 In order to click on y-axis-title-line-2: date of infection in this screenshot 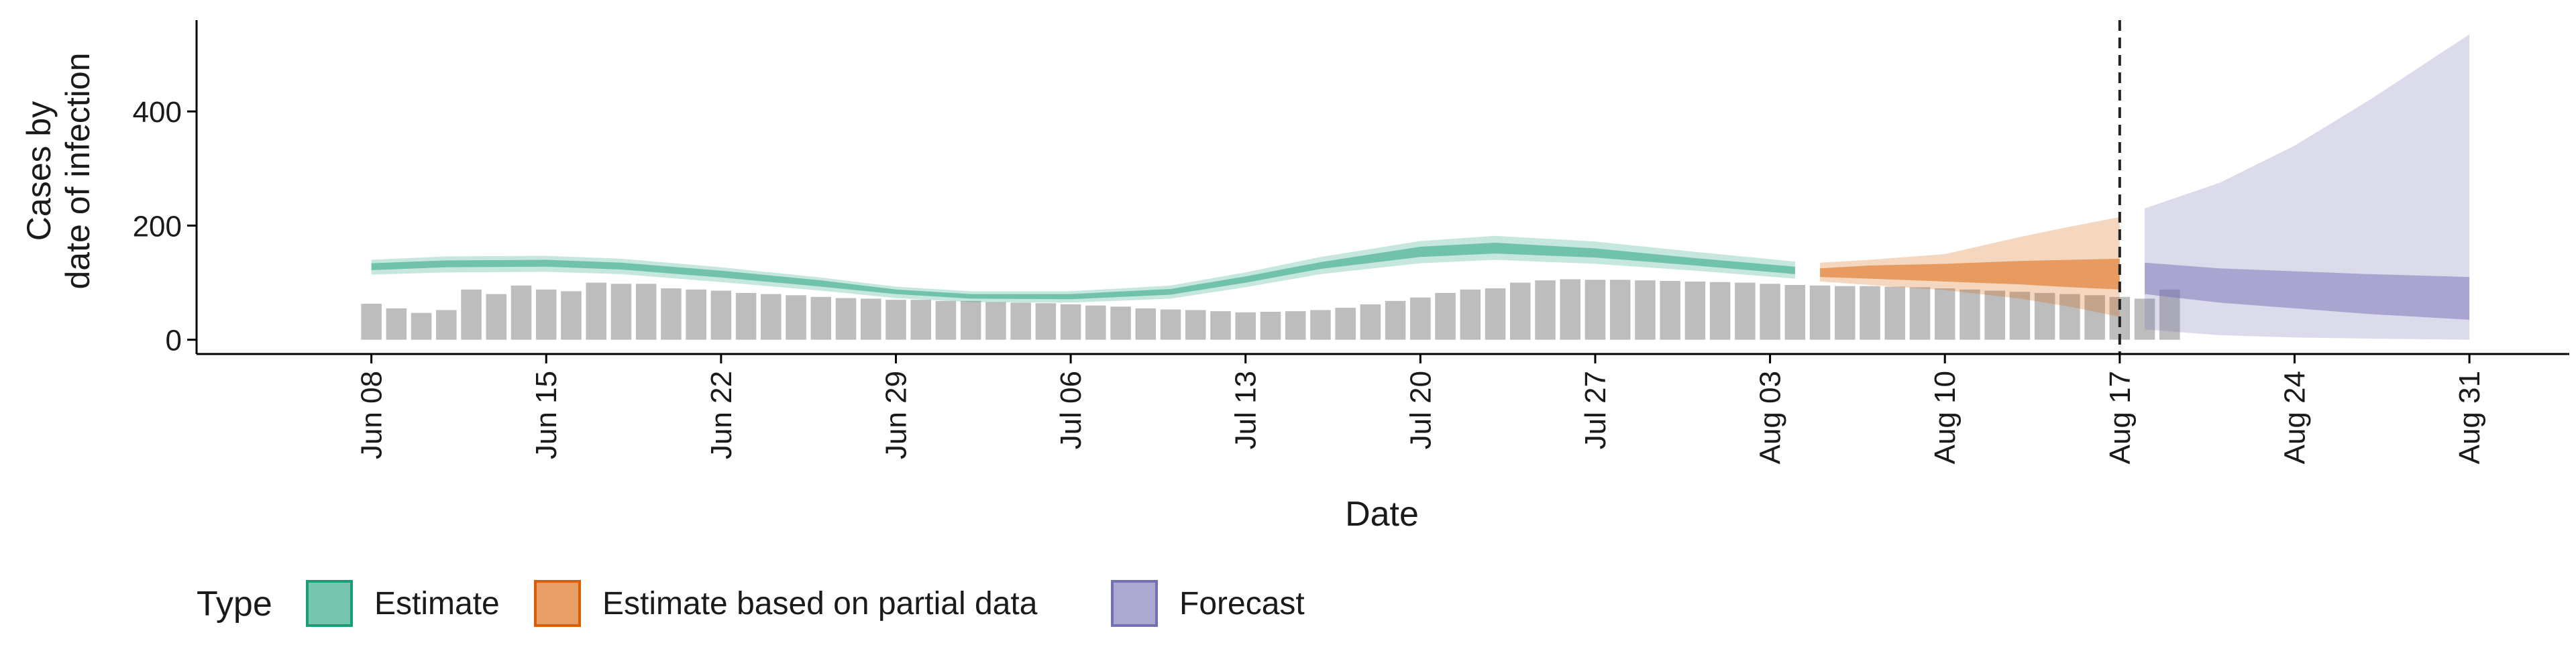, I will do `click(78, 170)`.